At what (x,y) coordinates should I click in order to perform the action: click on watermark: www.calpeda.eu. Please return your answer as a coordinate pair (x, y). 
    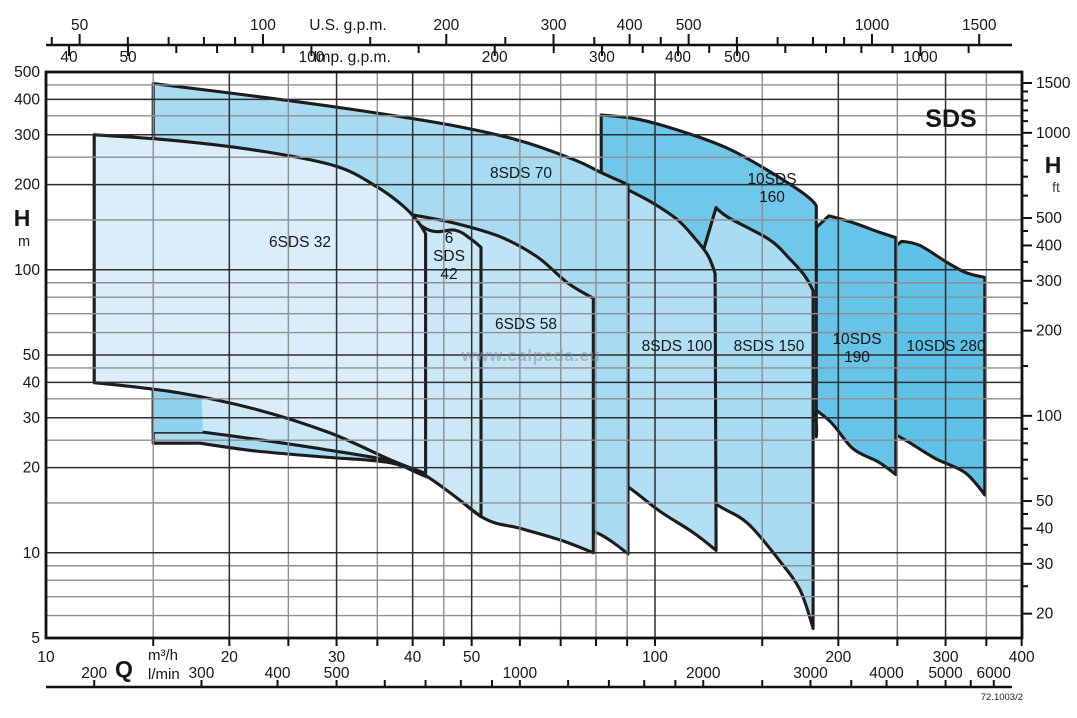
    Looking at the image, I should click on (531, 355).